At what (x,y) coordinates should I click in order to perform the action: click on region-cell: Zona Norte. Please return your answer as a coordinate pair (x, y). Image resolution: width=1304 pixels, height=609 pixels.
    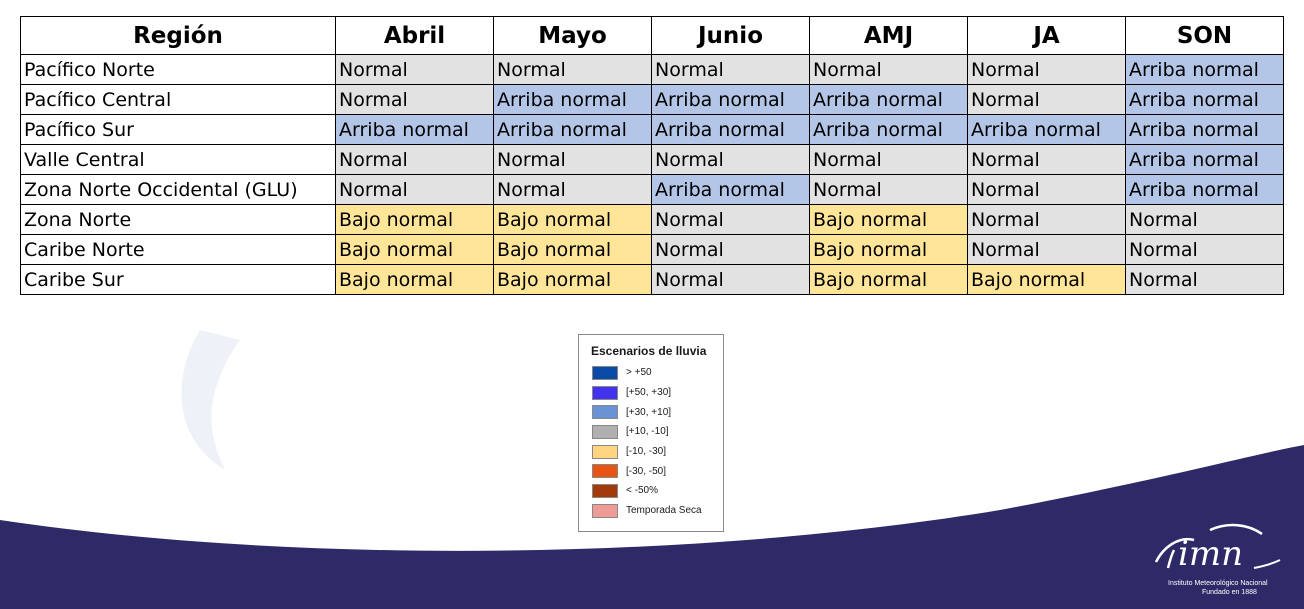
    Looking at the image, I should click on (178, 219).